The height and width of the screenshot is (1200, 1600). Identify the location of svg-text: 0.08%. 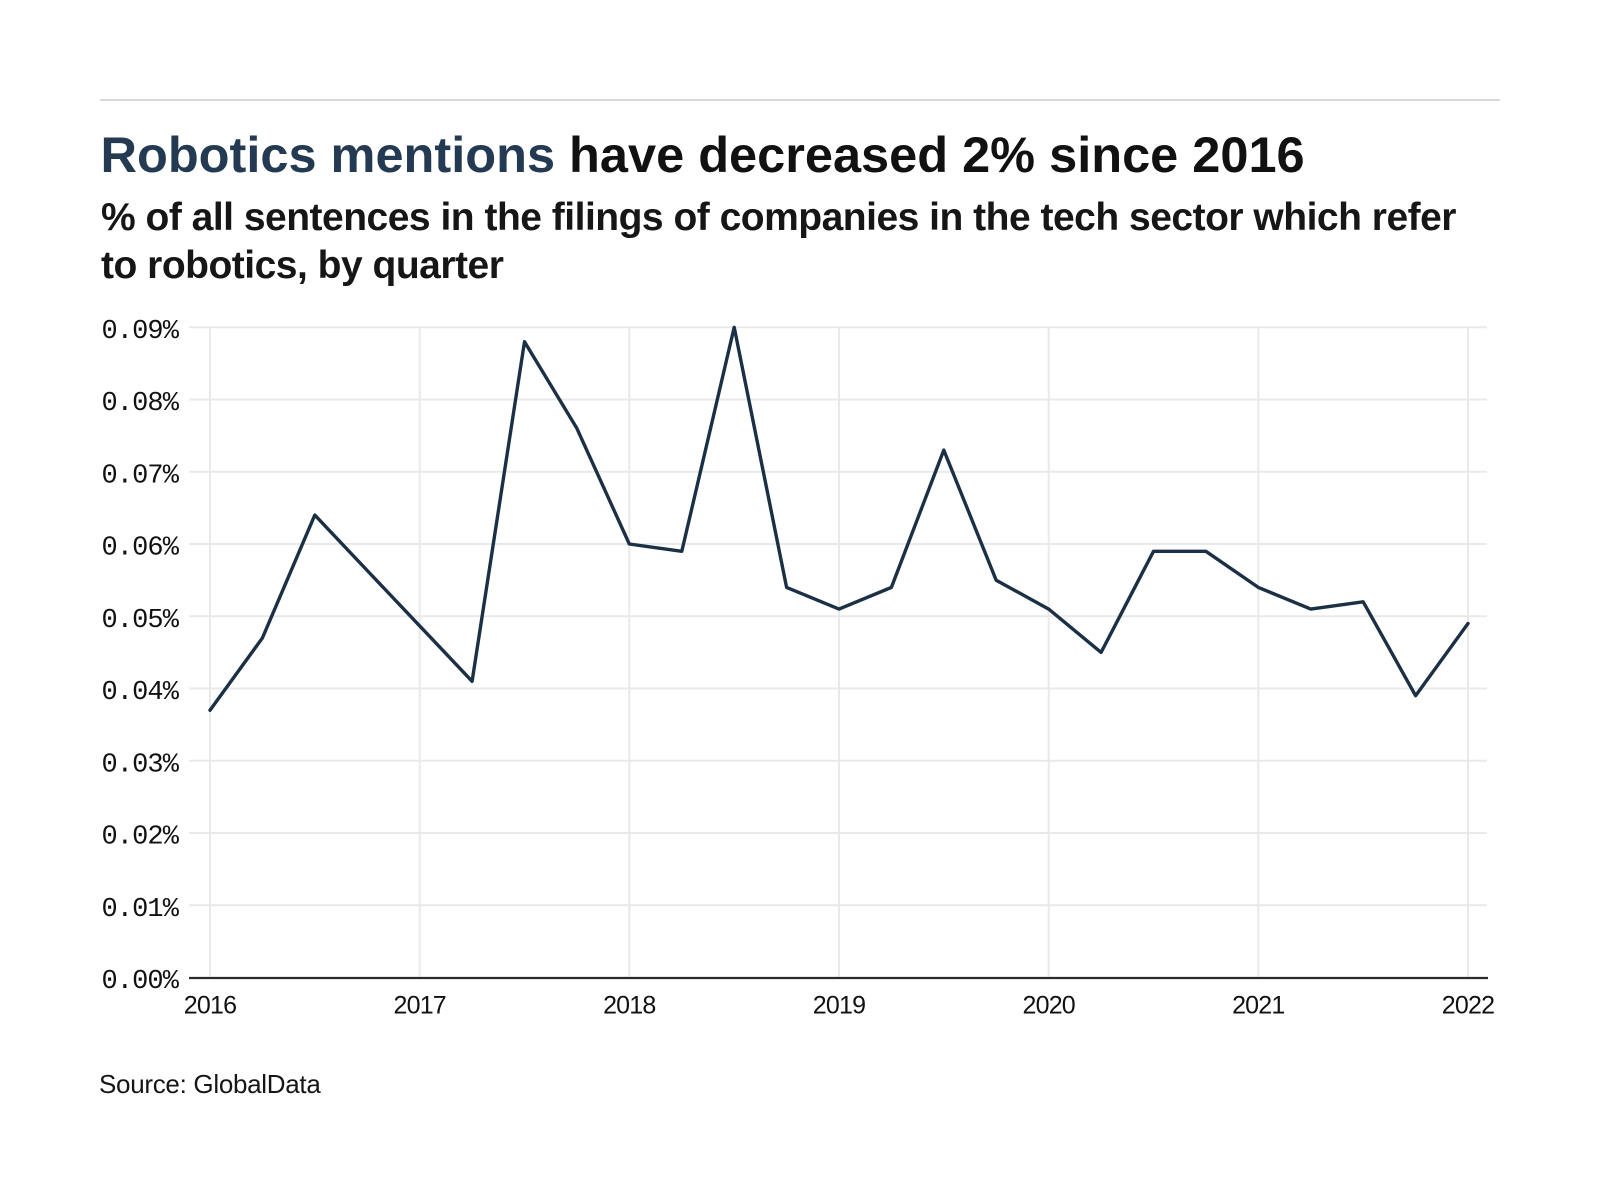
(140, 404).